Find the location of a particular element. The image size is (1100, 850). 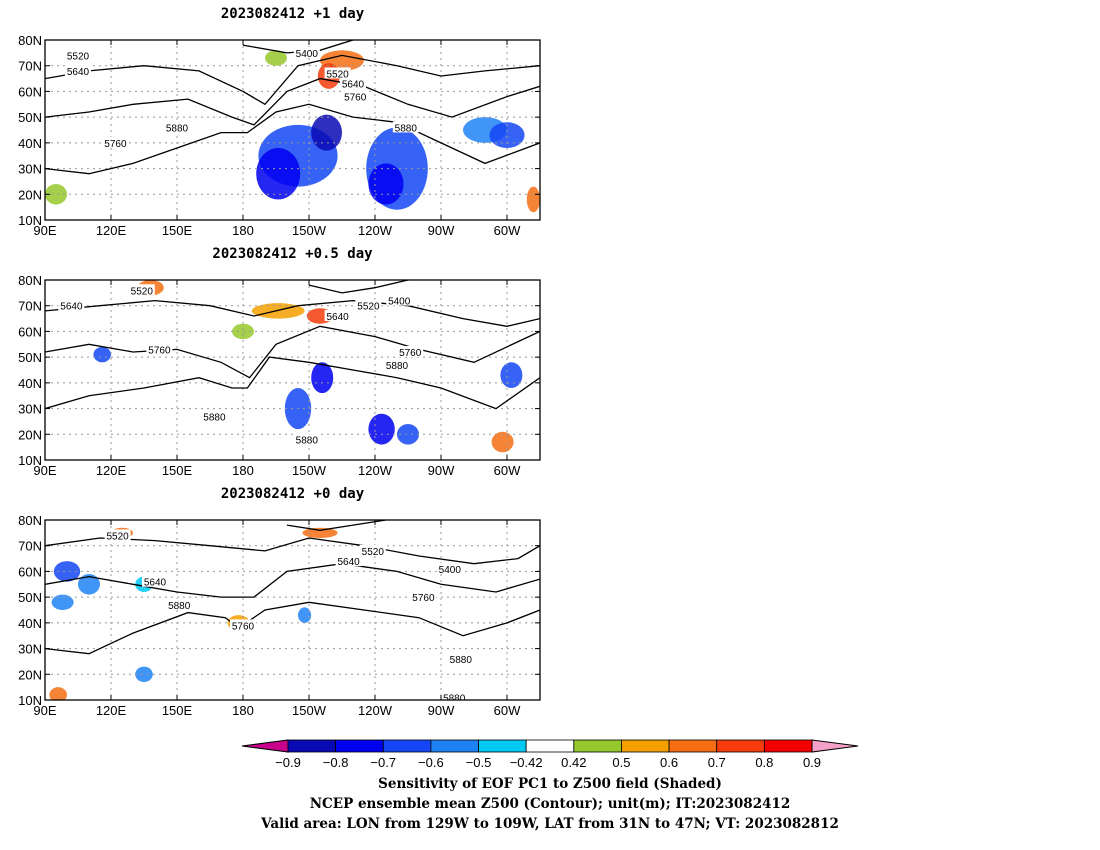

colorbar-label-0: −0.9 is located at coordinates (288, 762).